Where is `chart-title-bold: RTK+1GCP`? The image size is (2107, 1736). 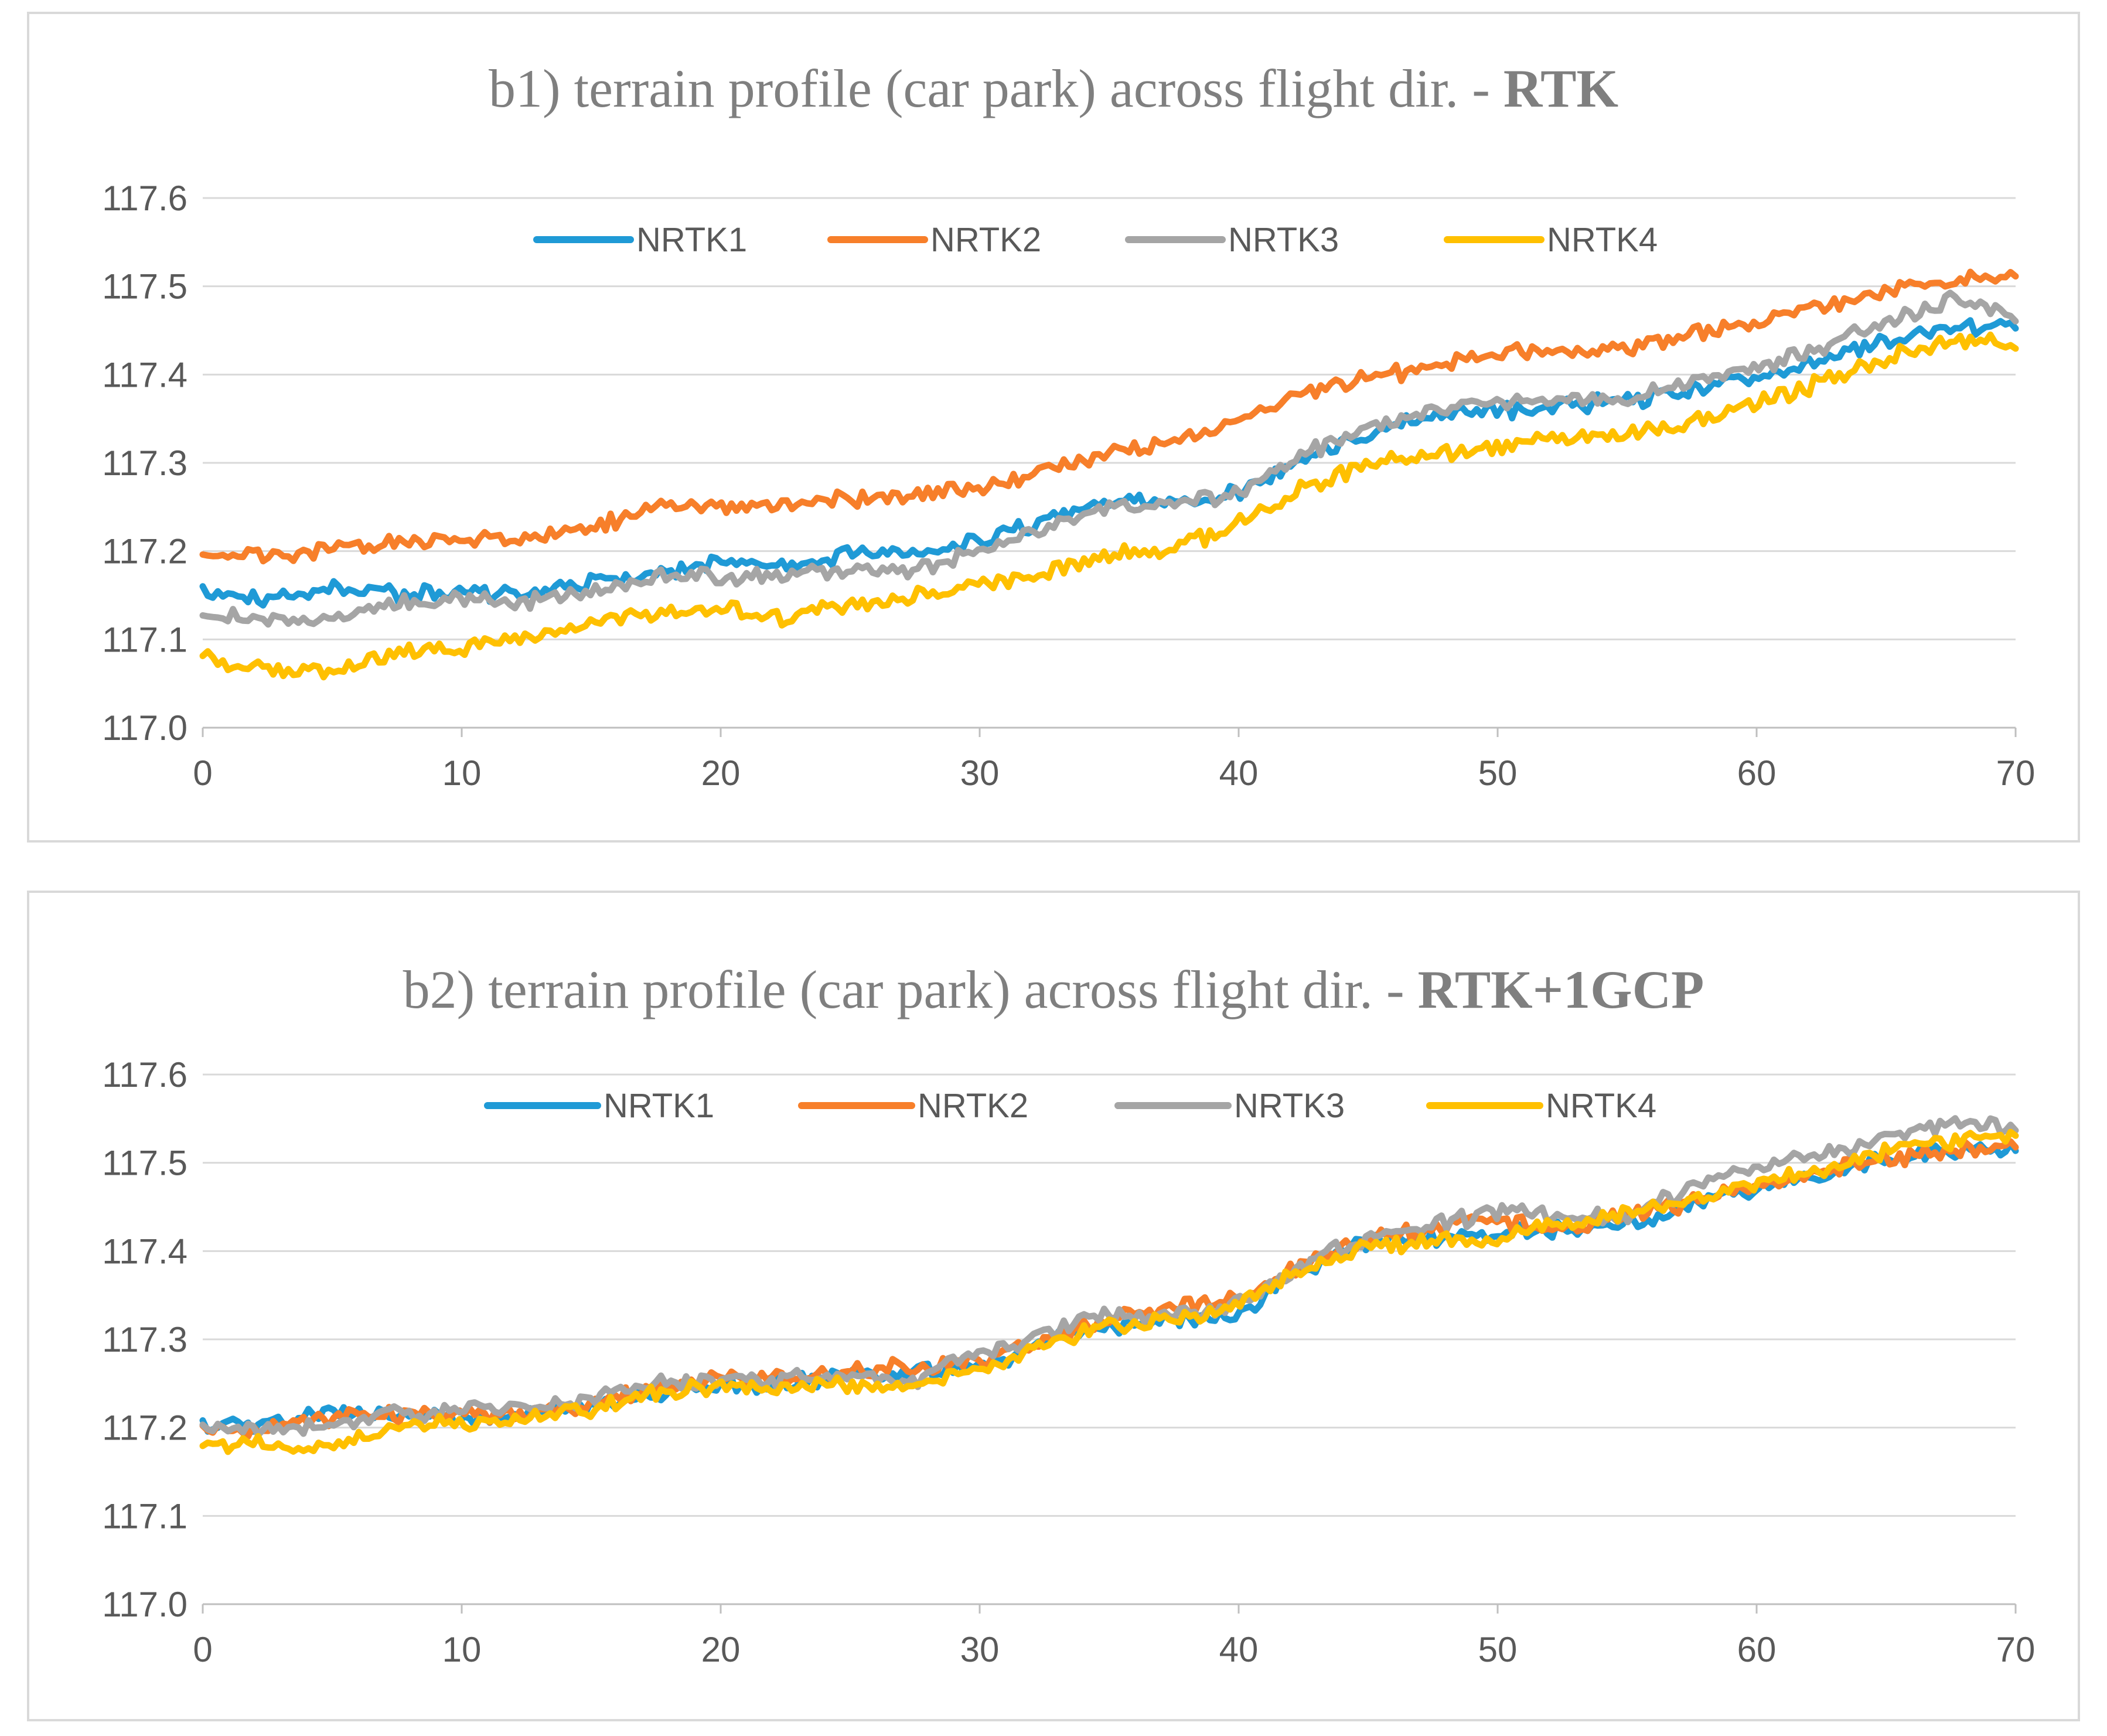
chart-title-bold: RTK+1GCP is located at coordinates (1561, 989).